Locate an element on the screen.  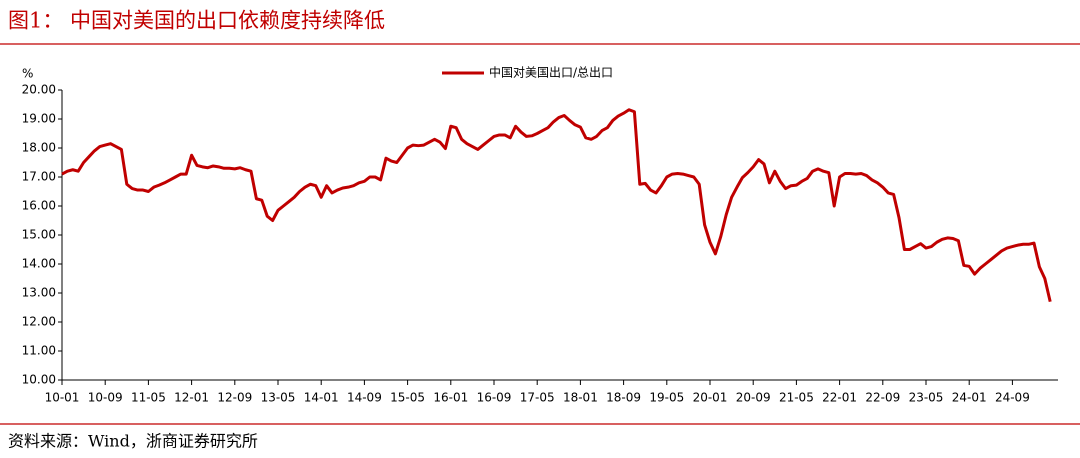
y-tick-label: 19.00 is located at coordinates (39, 119).